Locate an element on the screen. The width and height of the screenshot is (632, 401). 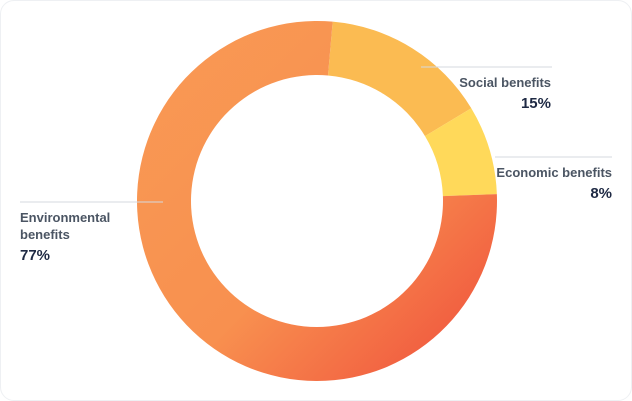
slice-economic-benefits is located at coordinates (461, 152).